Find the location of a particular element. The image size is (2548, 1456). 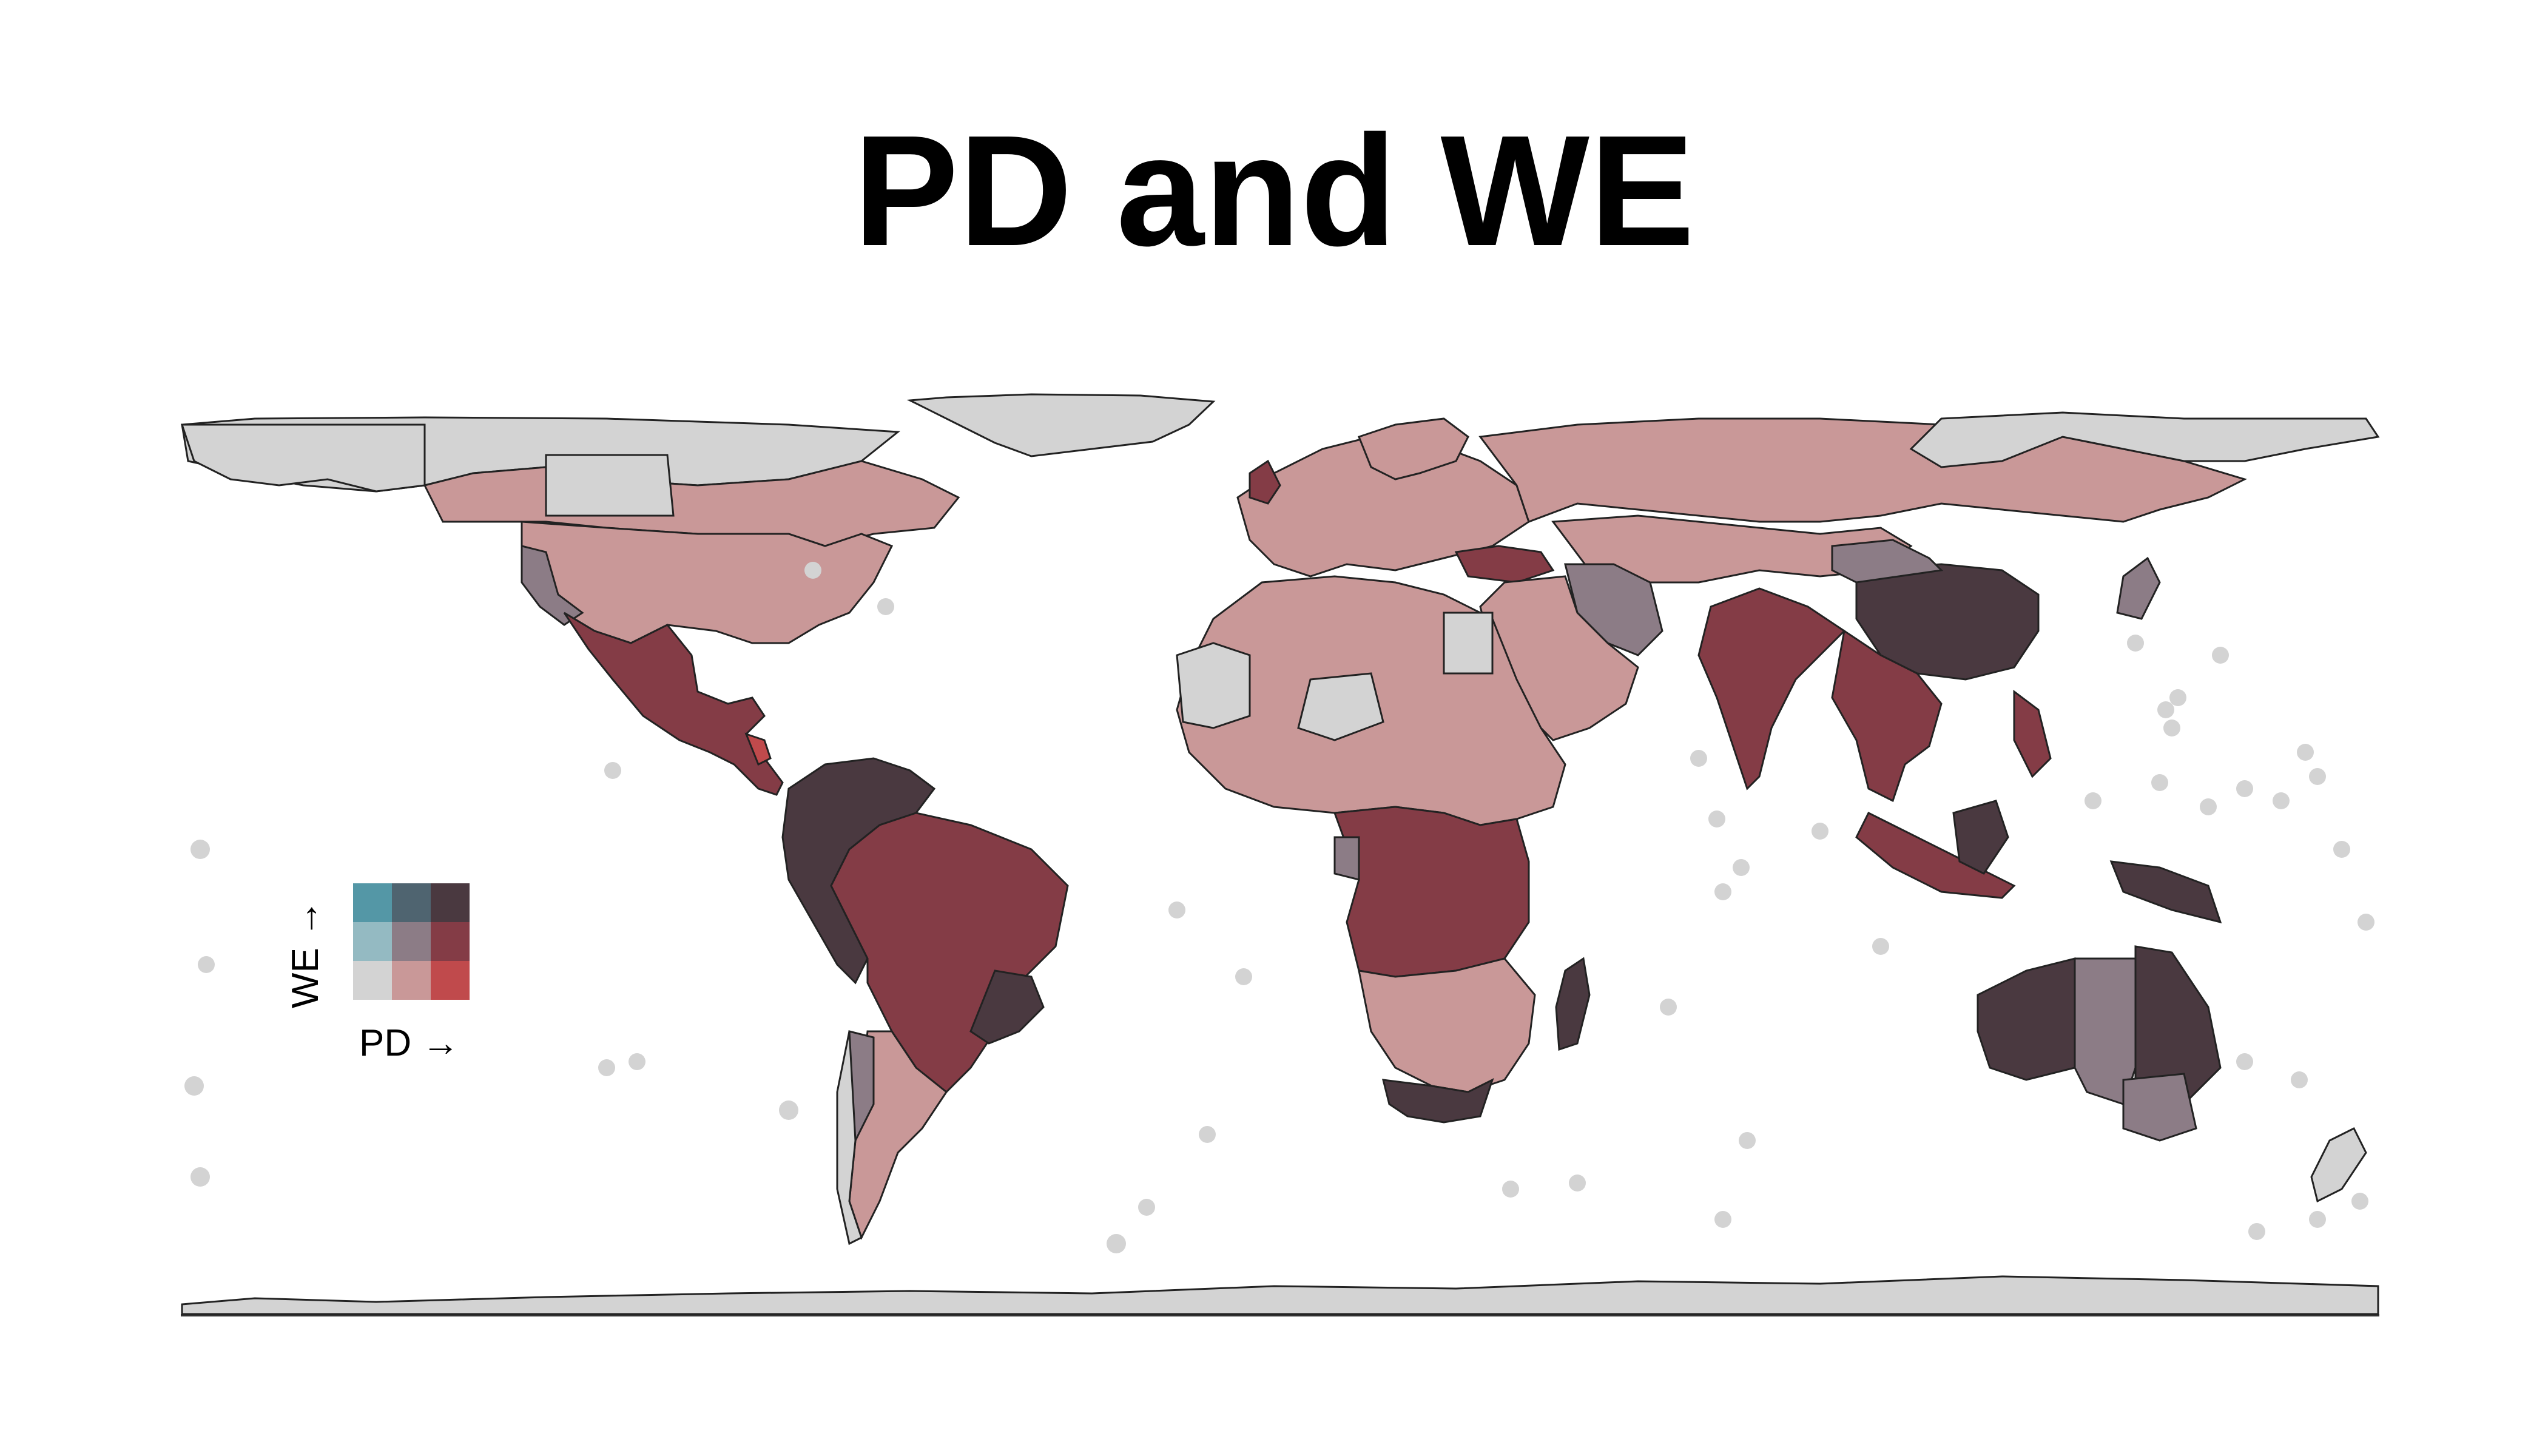

region-canada-prairie is located at coordinates (610, 485).